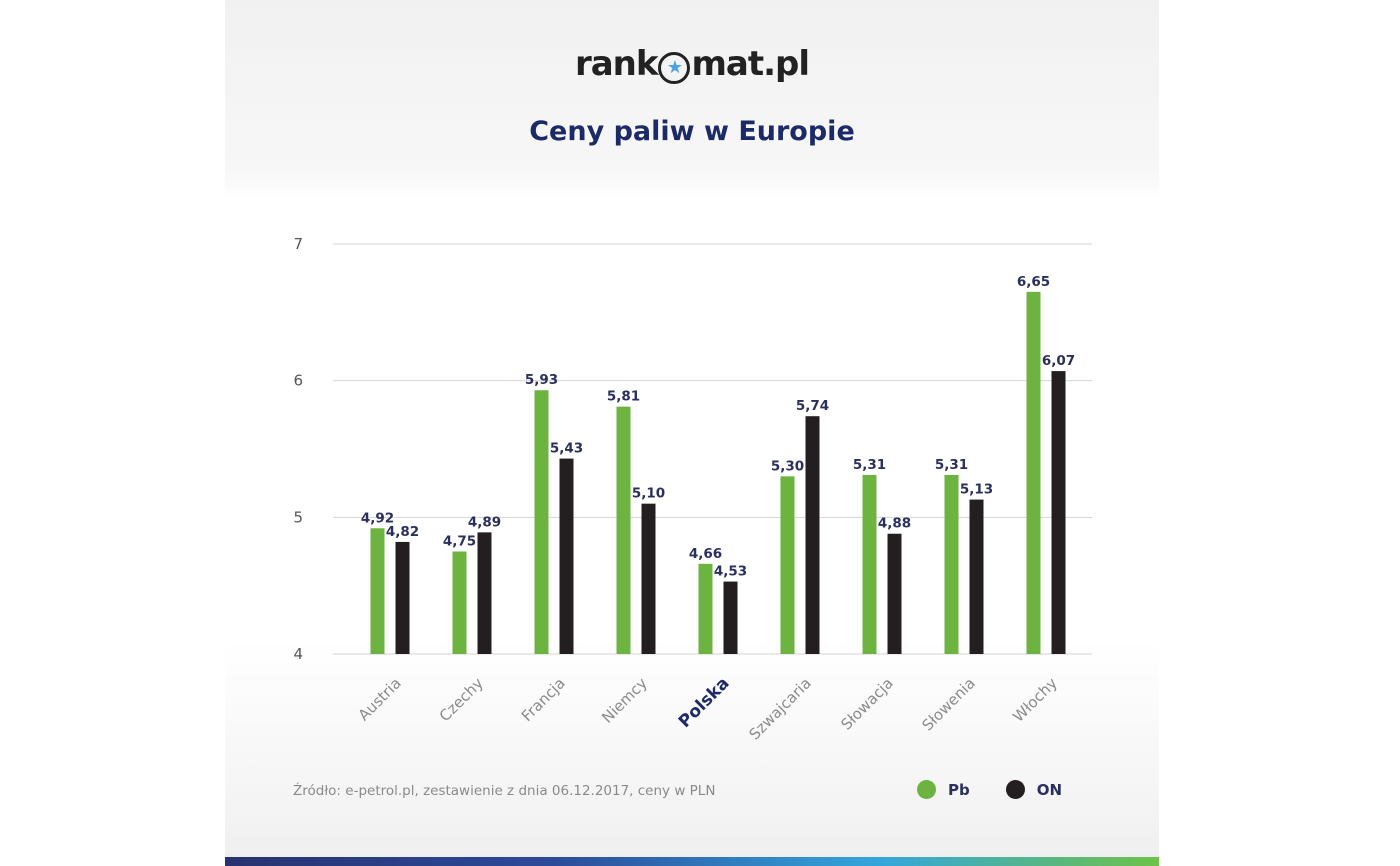 This screenshot has width=1400, height=866. What do you see at coordinates (541, 380) in the screenshot?
I see `data-label-pb: 5,93` at bounding box center [541, 380].